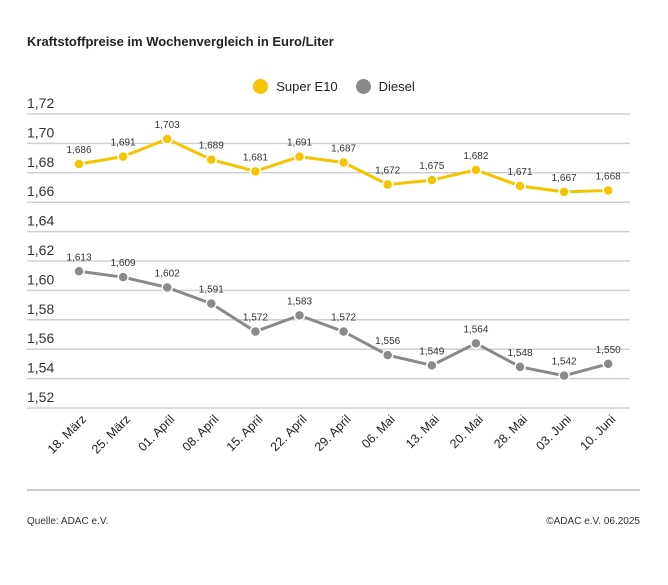 The width and height of the screenshot is (668, 585). I want to click on y-tick-label: 1,68, so click(40, 162).